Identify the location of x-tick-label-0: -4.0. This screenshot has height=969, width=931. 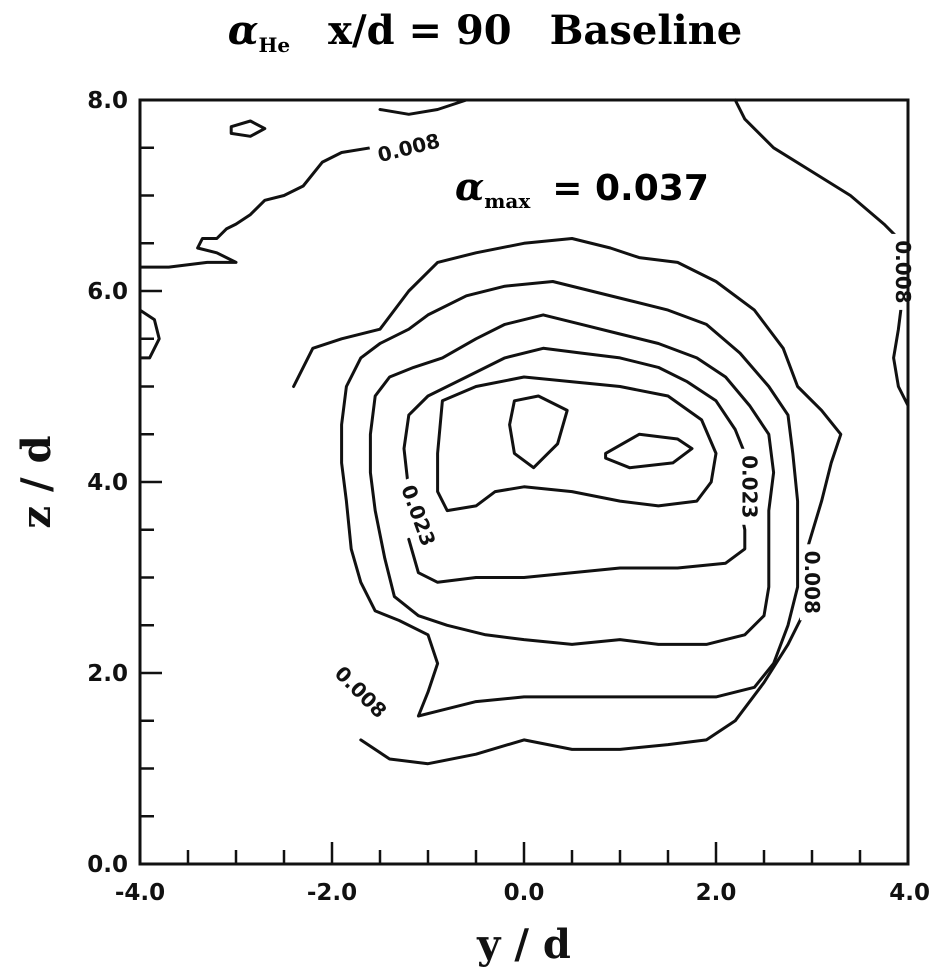
(140, 893).